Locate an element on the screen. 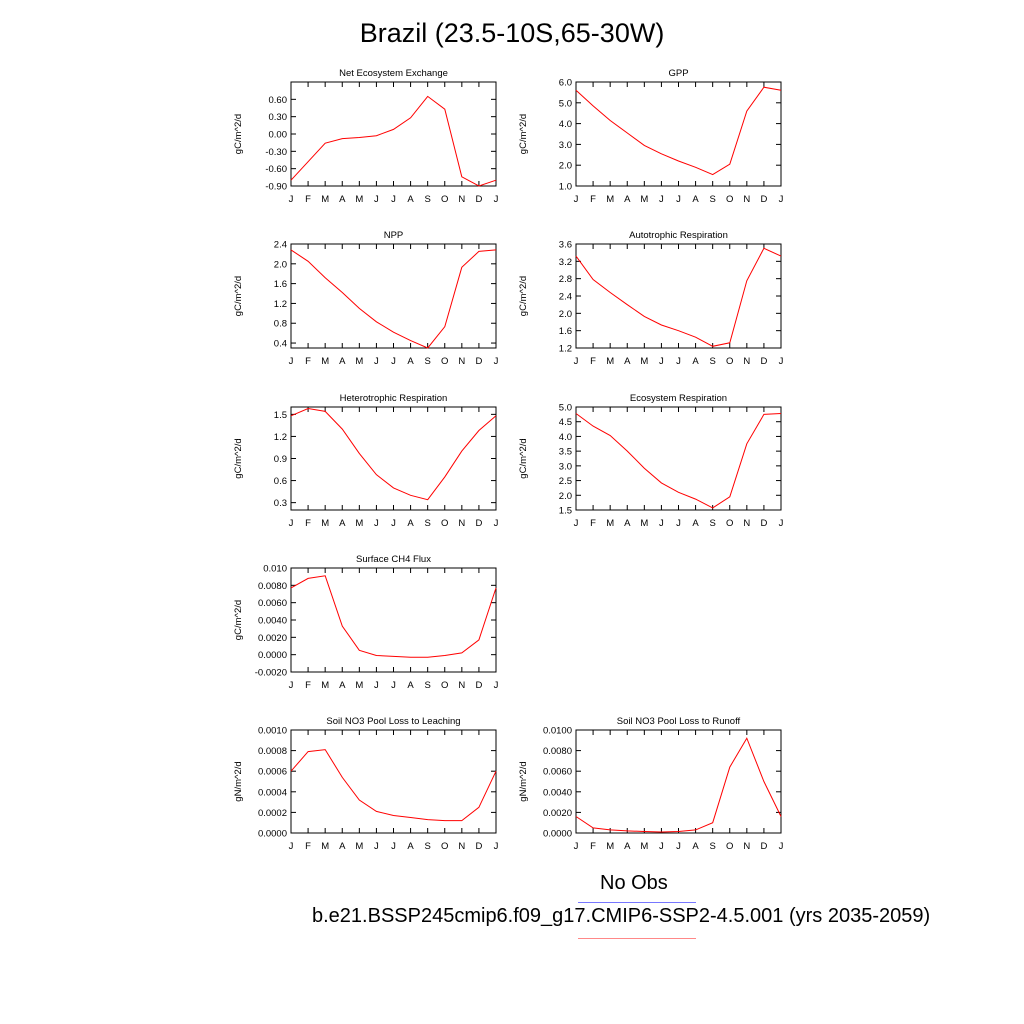  y-tick-label: 0.8 is located at coordinates (280, 324).